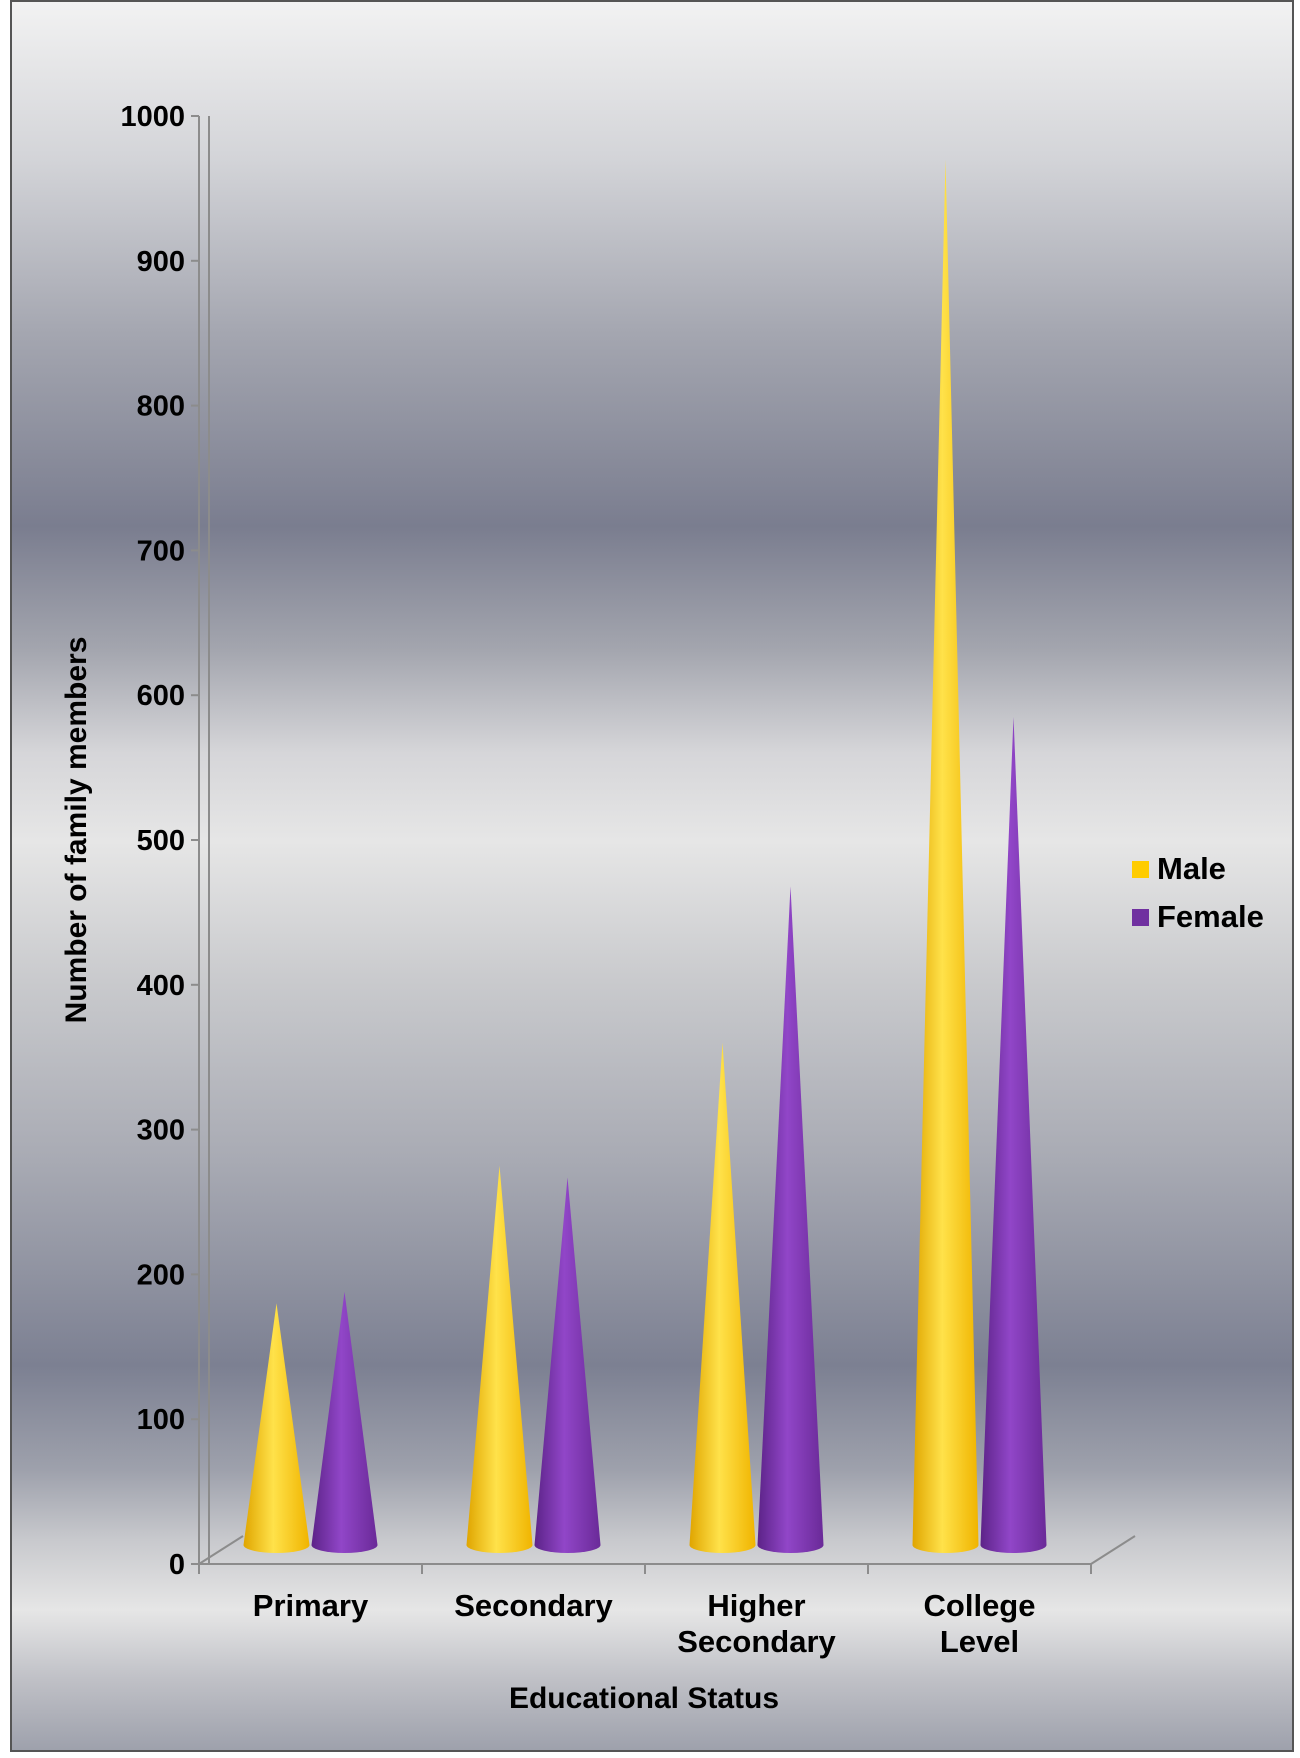 The image size is (1300, 1758). I want to click on legend: Male Female, so click(1198, 893).